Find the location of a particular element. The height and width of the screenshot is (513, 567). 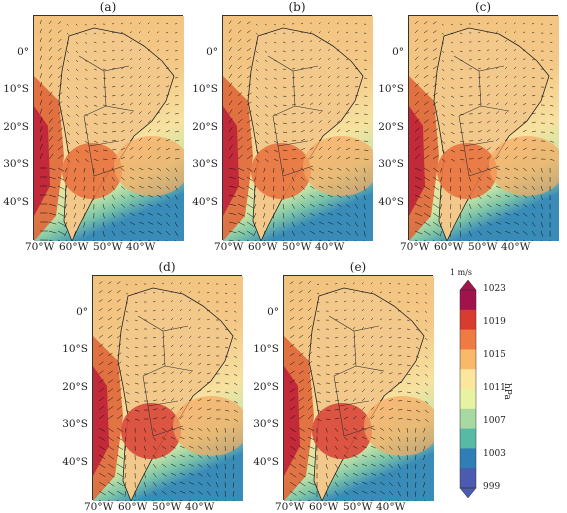

colorbar-extend-min is located at coordinates (468, 493).